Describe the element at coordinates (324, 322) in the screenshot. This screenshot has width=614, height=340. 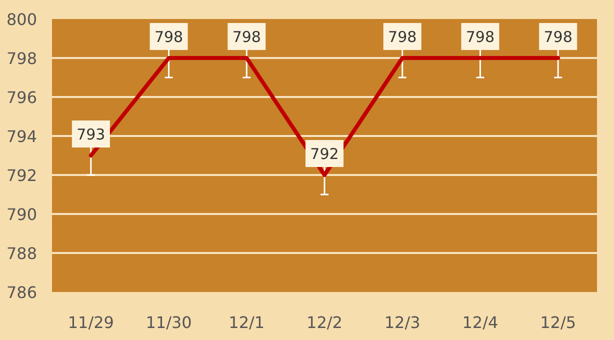
I see `x-tick-label: 12/2` at that location.